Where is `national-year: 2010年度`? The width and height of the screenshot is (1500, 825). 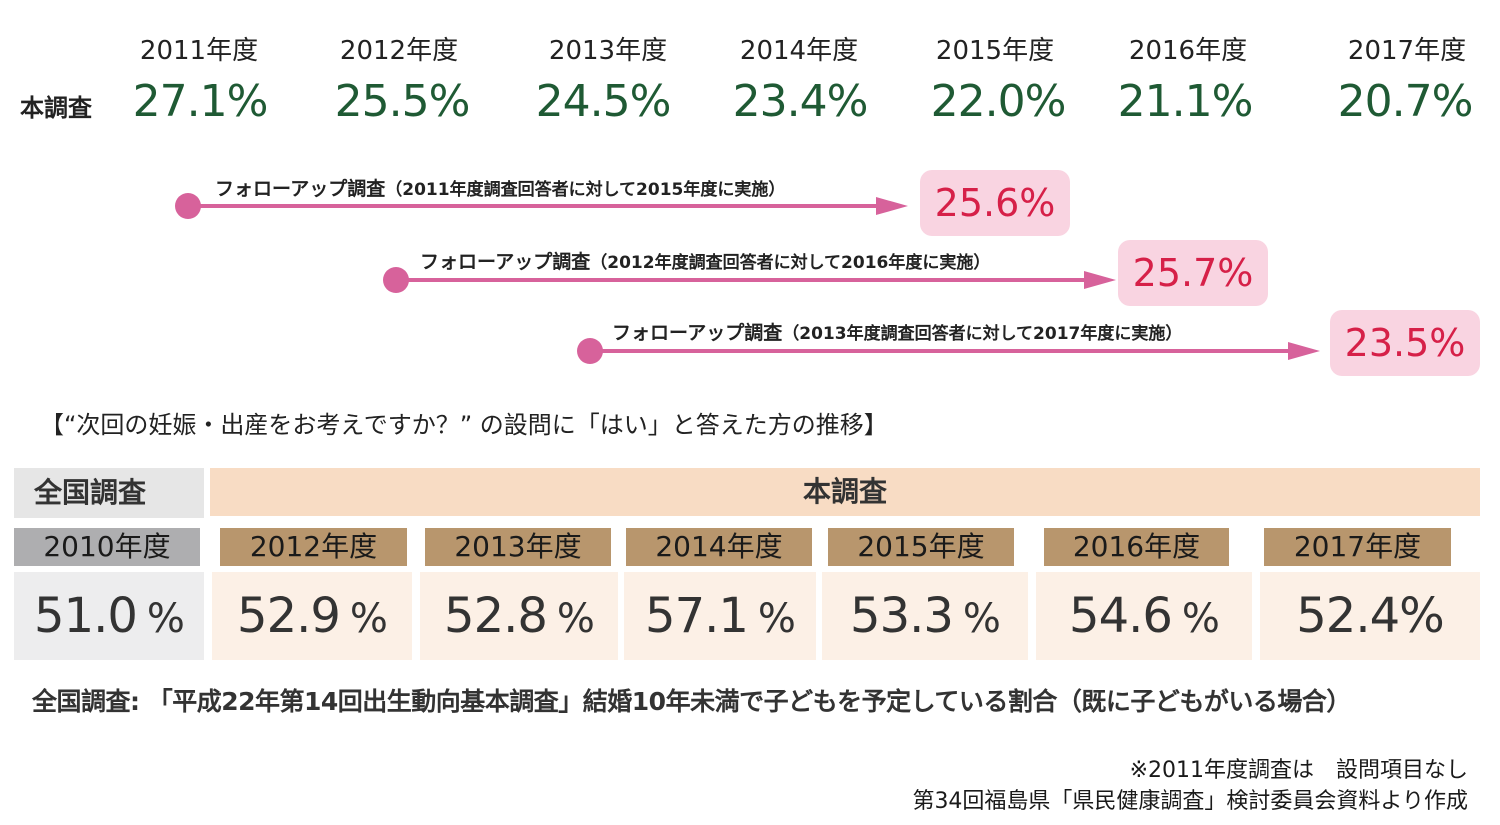
national-year: 2010年度 is located at coordinates (107, 547).